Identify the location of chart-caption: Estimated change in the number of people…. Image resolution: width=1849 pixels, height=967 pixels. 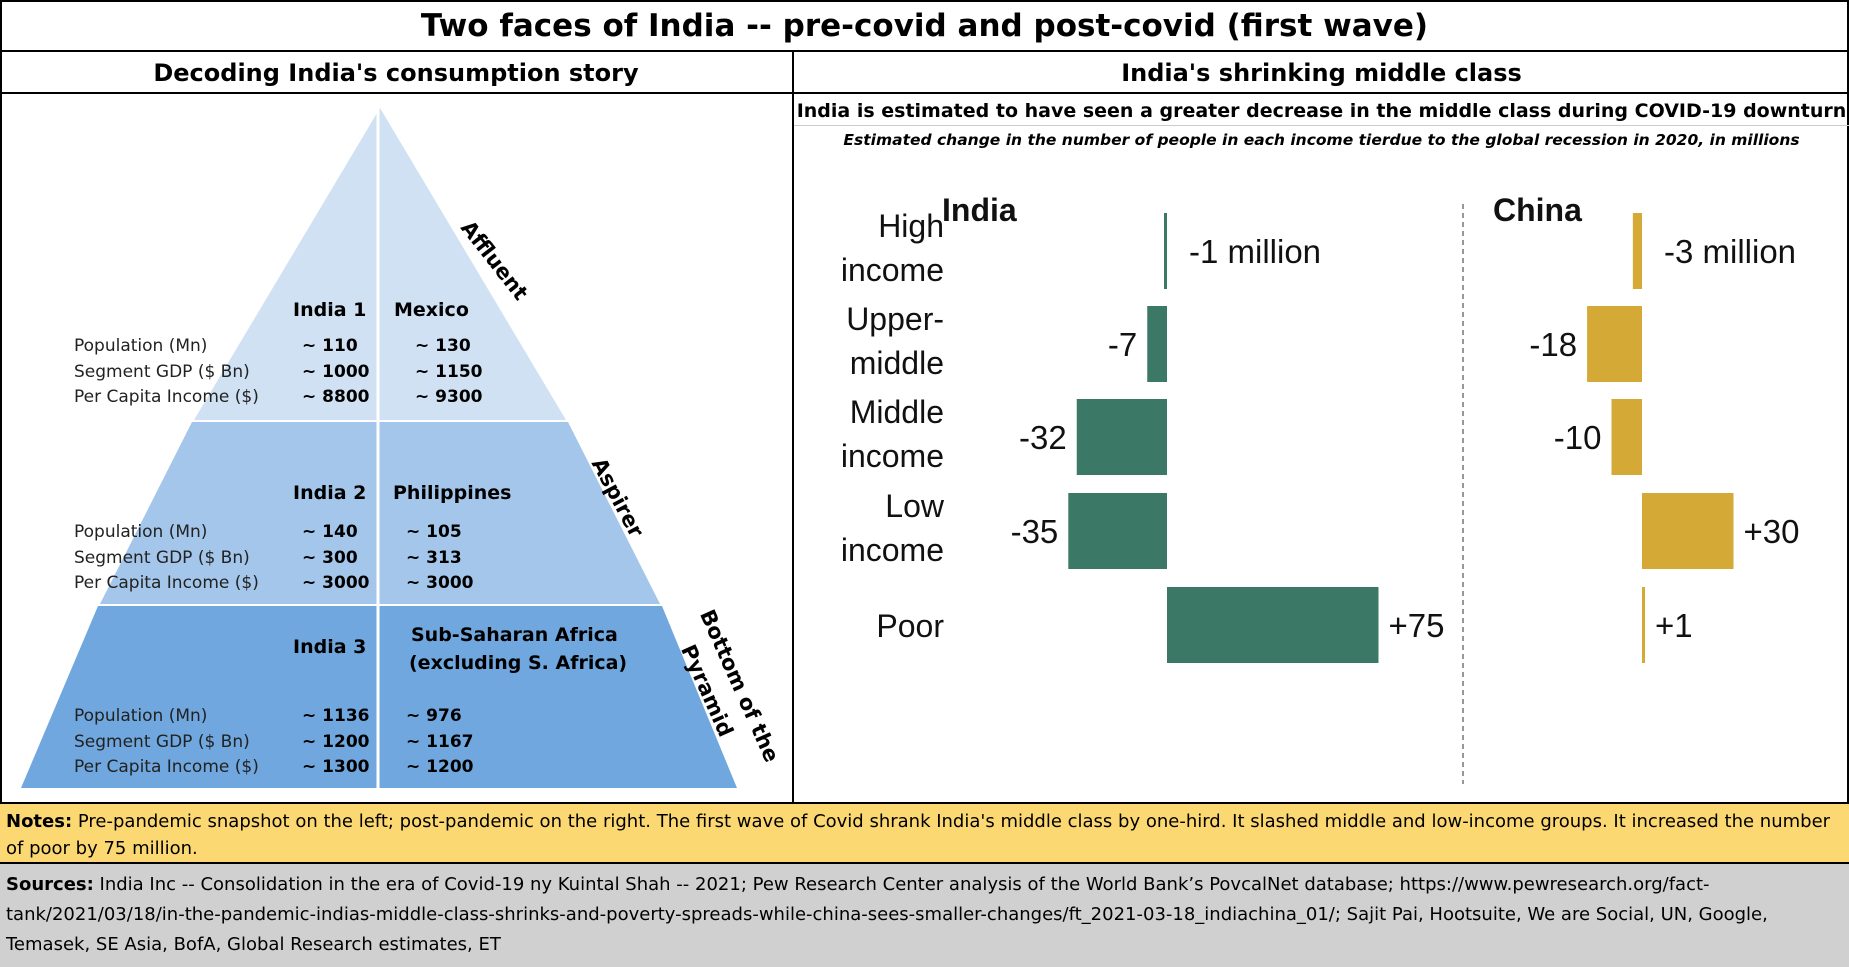
(1321, 140).